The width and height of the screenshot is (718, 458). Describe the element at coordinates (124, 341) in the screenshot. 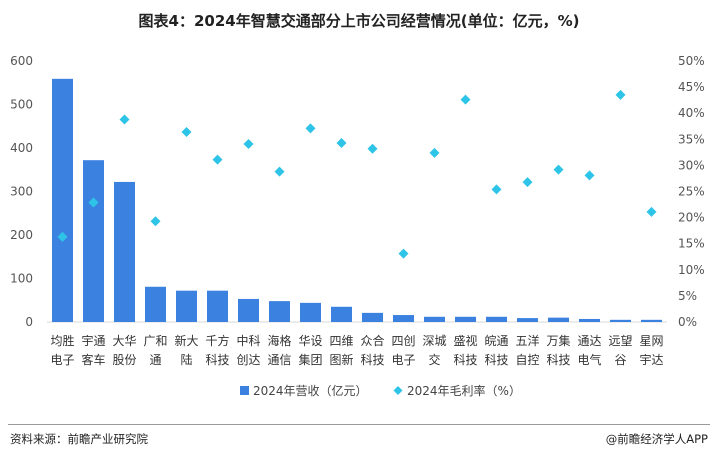

I see `category-label: 大华` at that location.